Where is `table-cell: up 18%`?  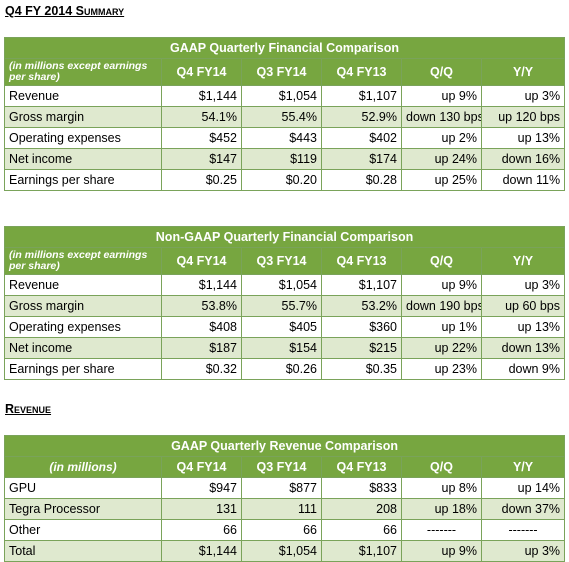
table-cell: up 18% is located at coordinates (441, 509).